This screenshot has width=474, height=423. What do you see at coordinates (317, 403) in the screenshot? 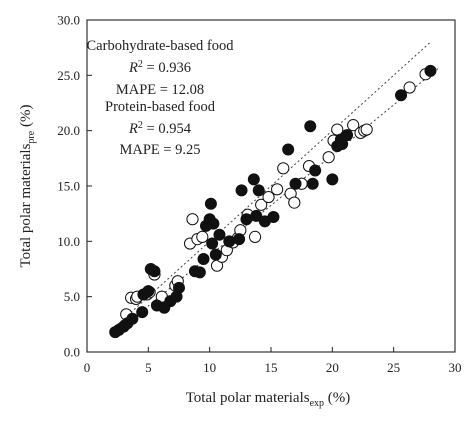
I see `x-axis-title-sub: exp` at bounding box center [317, 403].